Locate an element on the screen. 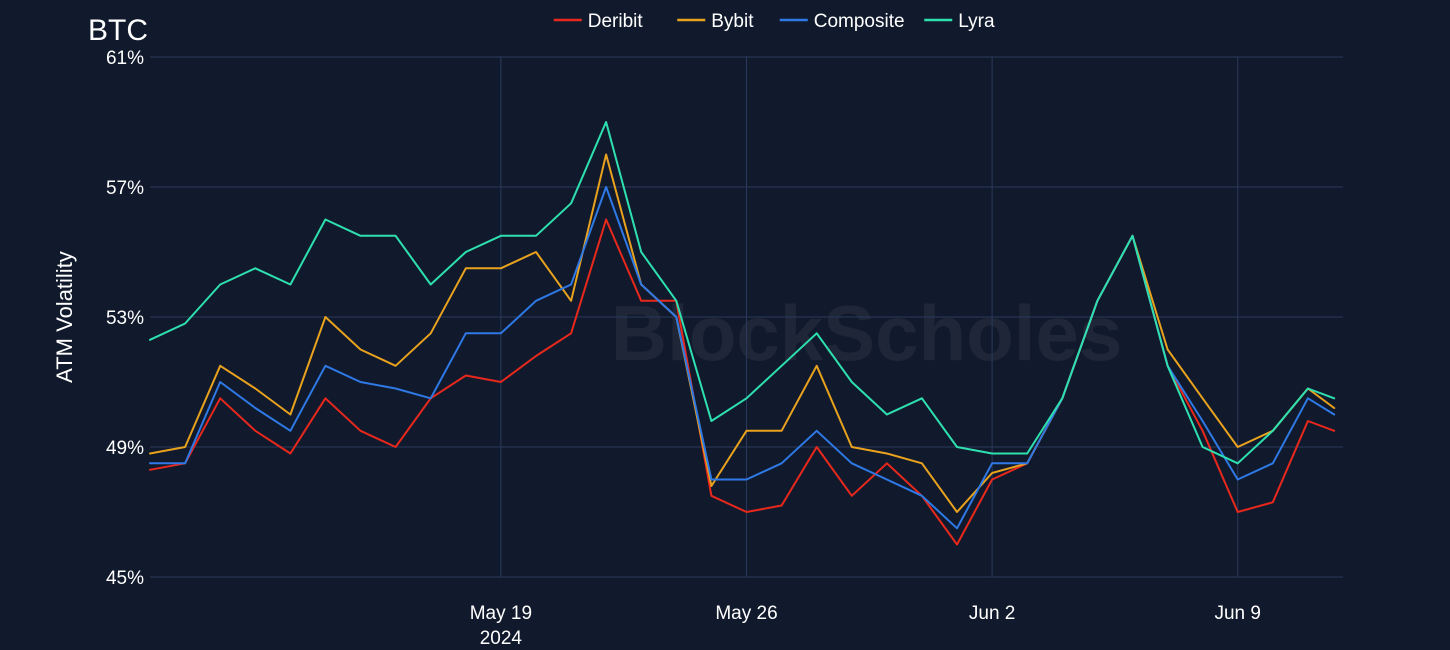 Image resolution: width=1450 pixels, height=650 pixels. legend-label-deribit: Deribit is located at coordinates (616, 21).